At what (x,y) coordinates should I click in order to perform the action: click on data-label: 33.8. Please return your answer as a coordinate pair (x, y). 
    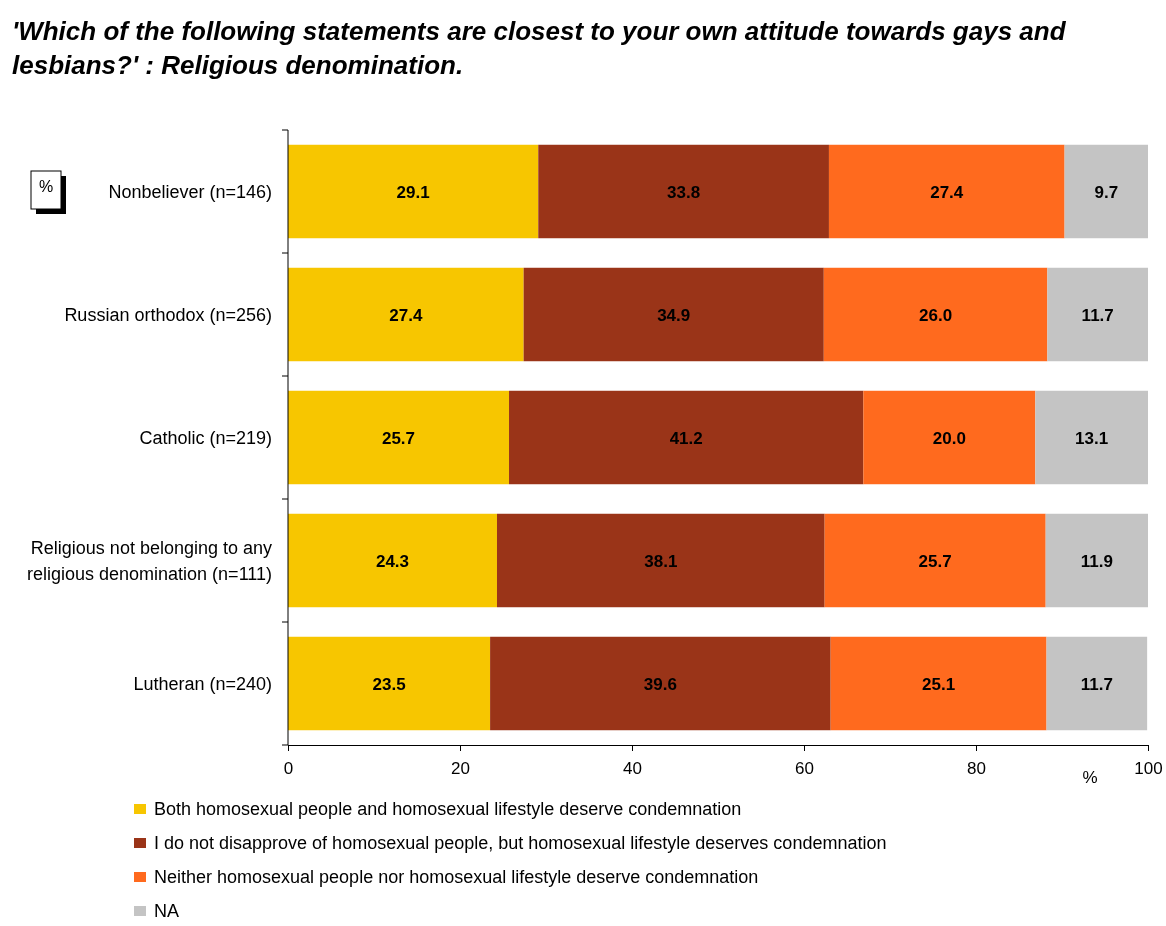
    Looking at the image, I should click on (684, 192).